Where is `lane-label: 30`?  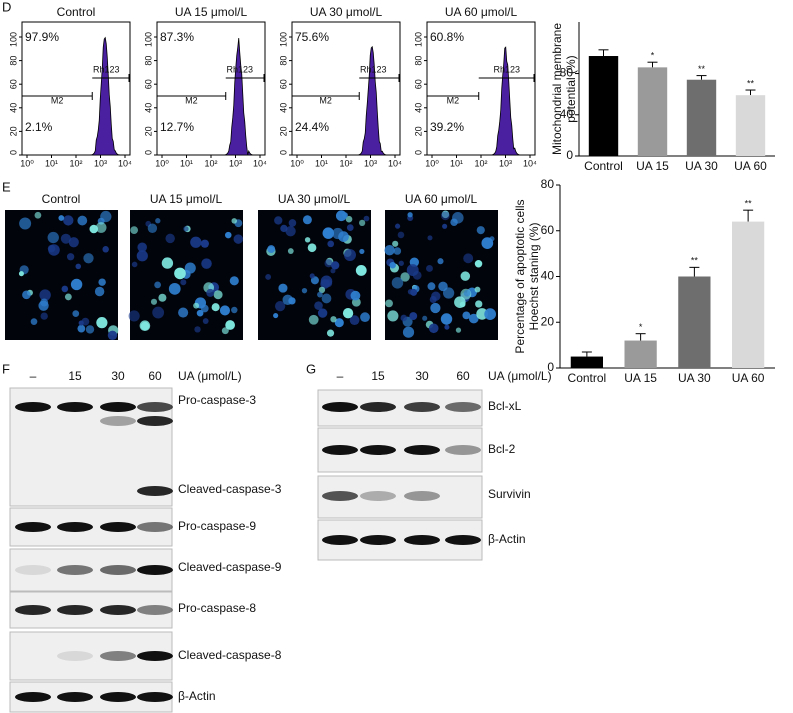
lane-label: 30 is located at coordinates (422, 376).